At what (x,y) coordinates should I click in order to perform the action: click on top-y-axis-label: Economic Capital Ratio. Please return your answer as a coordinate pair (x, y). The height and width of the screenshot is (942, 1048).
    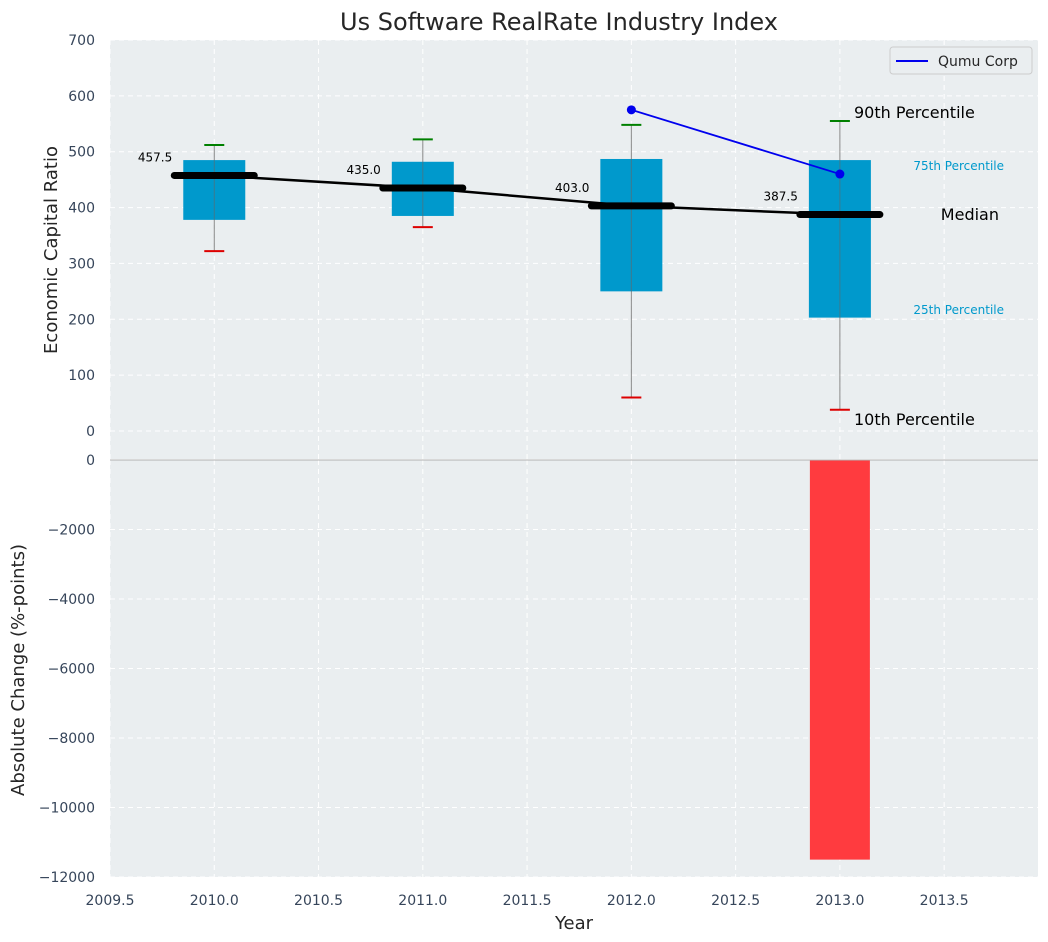
    Looking at the image, I should click on (51, 250).